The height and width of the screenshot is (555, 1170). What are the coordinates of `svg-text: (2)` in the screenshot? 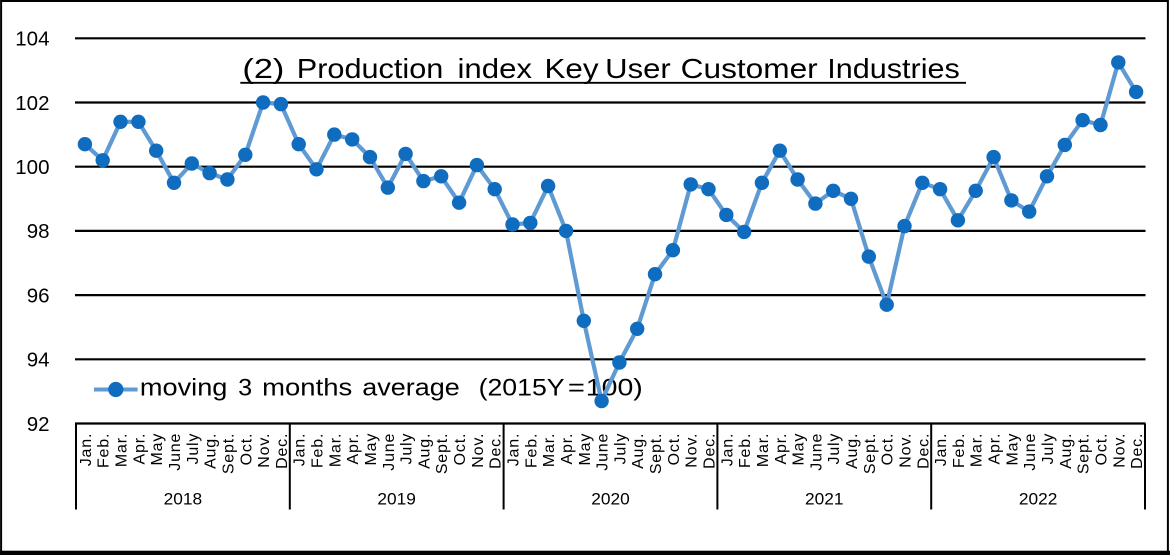 It's located at (263, 68).